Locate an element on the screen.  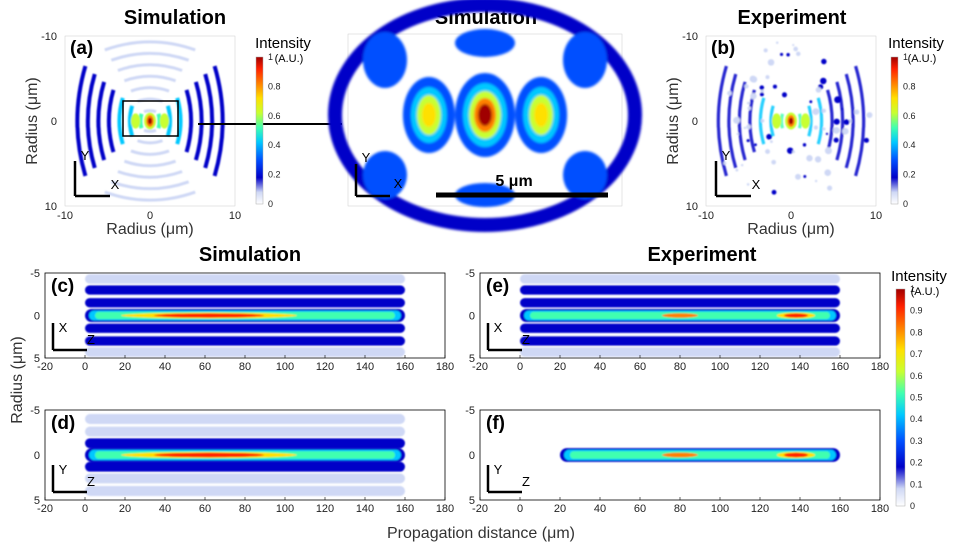
y-tick: 0 is located at coordinates (54, 122).